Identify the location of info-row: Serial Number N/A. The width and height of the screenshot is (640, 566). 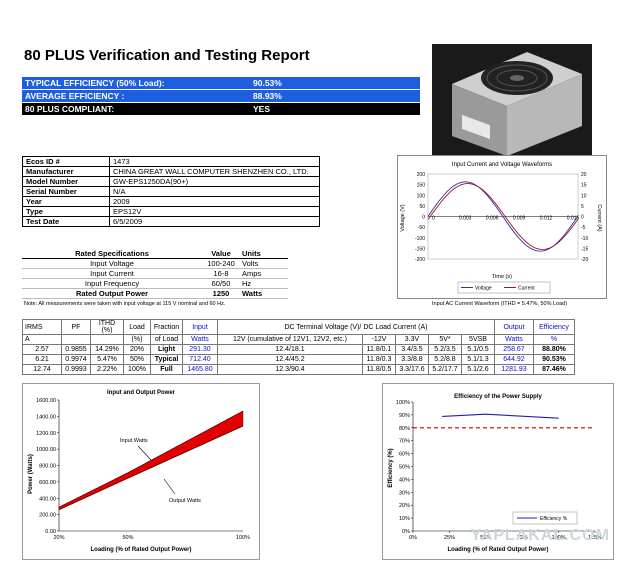
(171, 191).